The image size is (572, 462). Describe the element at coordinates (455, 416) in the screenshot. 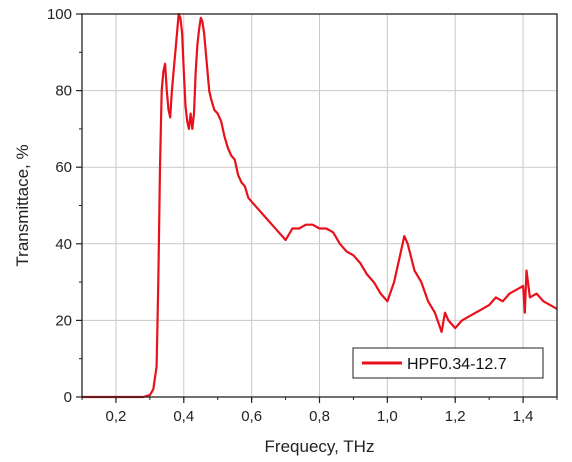

I see `x-tick-label: 1,2` at that location.